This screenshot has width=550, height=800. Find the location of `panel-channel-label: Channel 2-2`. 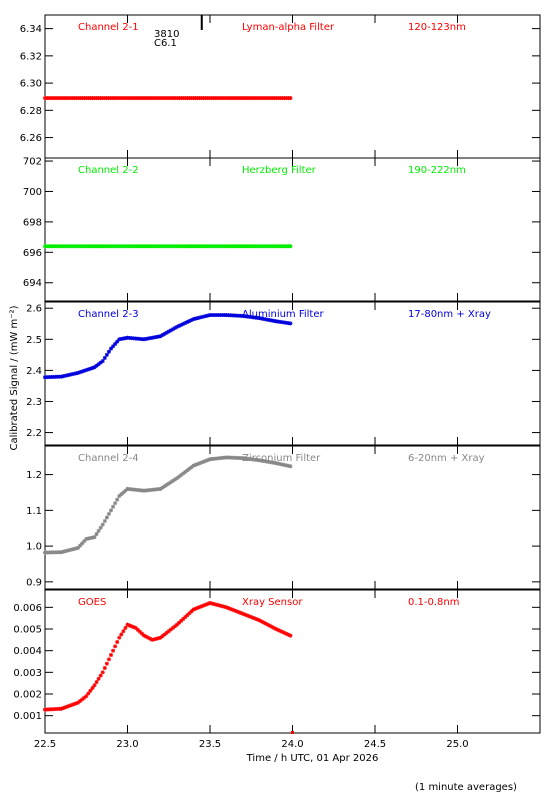

panel-channel-label: Channel 2-2 is located at coordinates (108, 170).